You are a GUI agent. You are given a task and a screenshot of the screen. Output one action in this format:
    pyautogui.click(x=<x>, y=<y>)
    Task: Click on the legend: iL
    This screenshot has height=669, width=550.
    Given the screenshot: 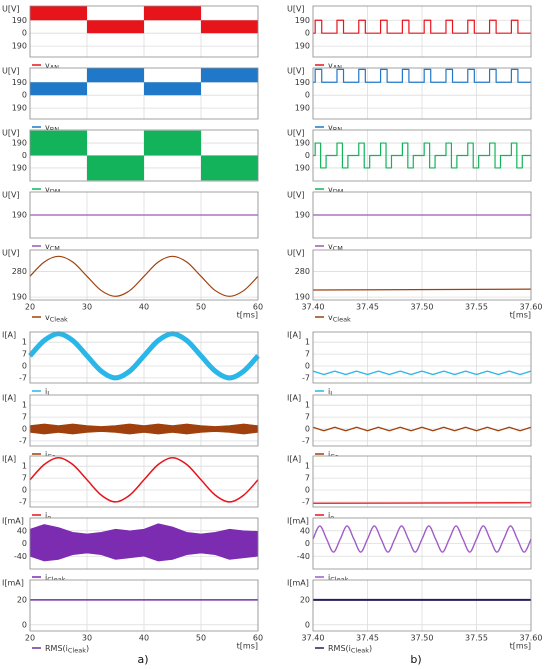 What is the action you would take?
    pyautogui.click(x=48, y=392)
    